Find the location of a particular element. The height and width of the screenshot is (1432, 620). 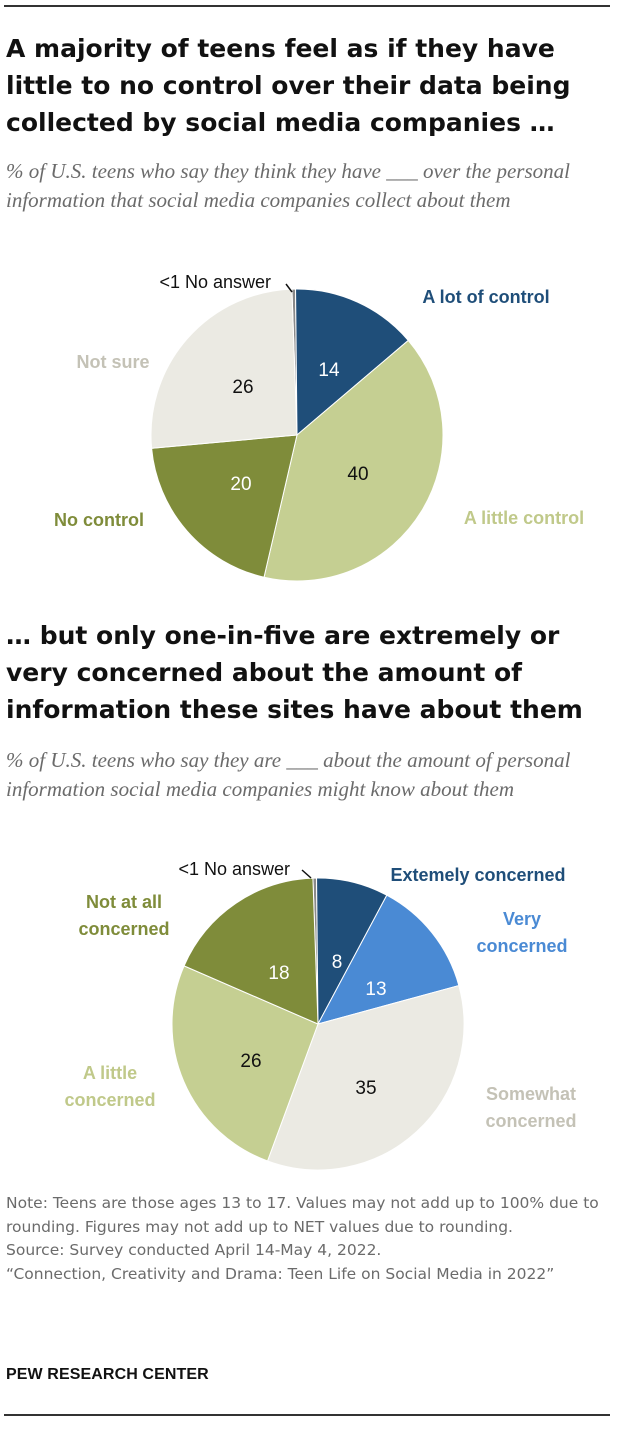

slice-value-very-concerned: 13 is located at coordinates (375, 989).